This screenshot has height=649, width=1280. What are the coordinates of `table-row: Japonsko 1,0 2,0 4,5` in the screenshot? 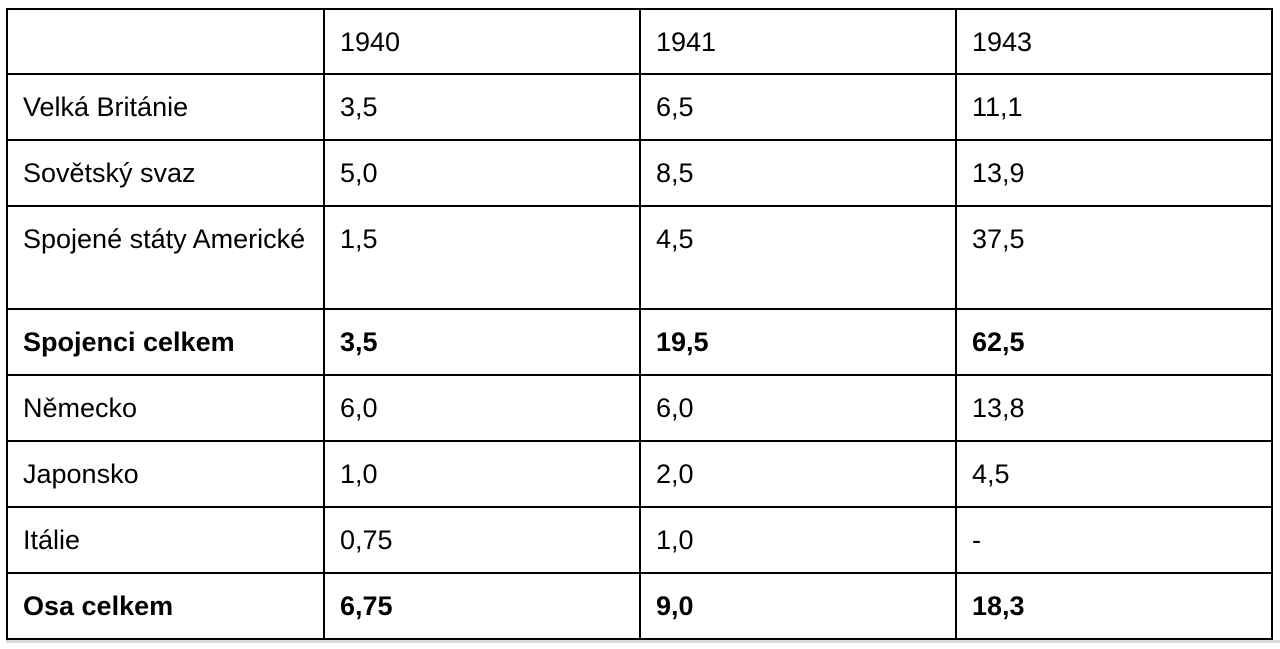 It's located at (639, 474).